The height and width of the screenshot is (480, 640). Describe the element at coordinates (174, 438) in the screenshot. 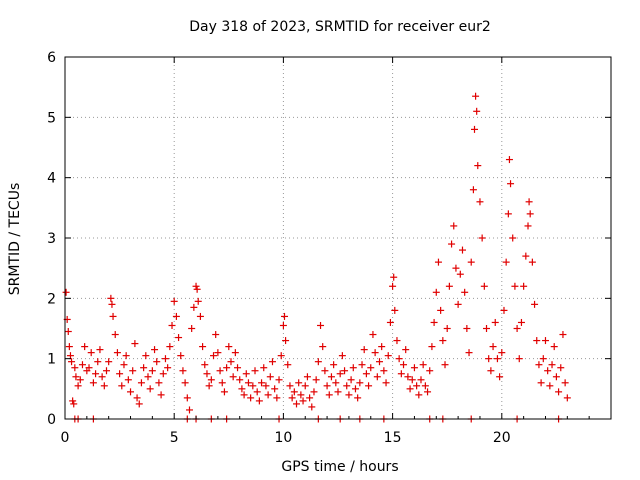

I see `x-tick-label: 5` at that location.